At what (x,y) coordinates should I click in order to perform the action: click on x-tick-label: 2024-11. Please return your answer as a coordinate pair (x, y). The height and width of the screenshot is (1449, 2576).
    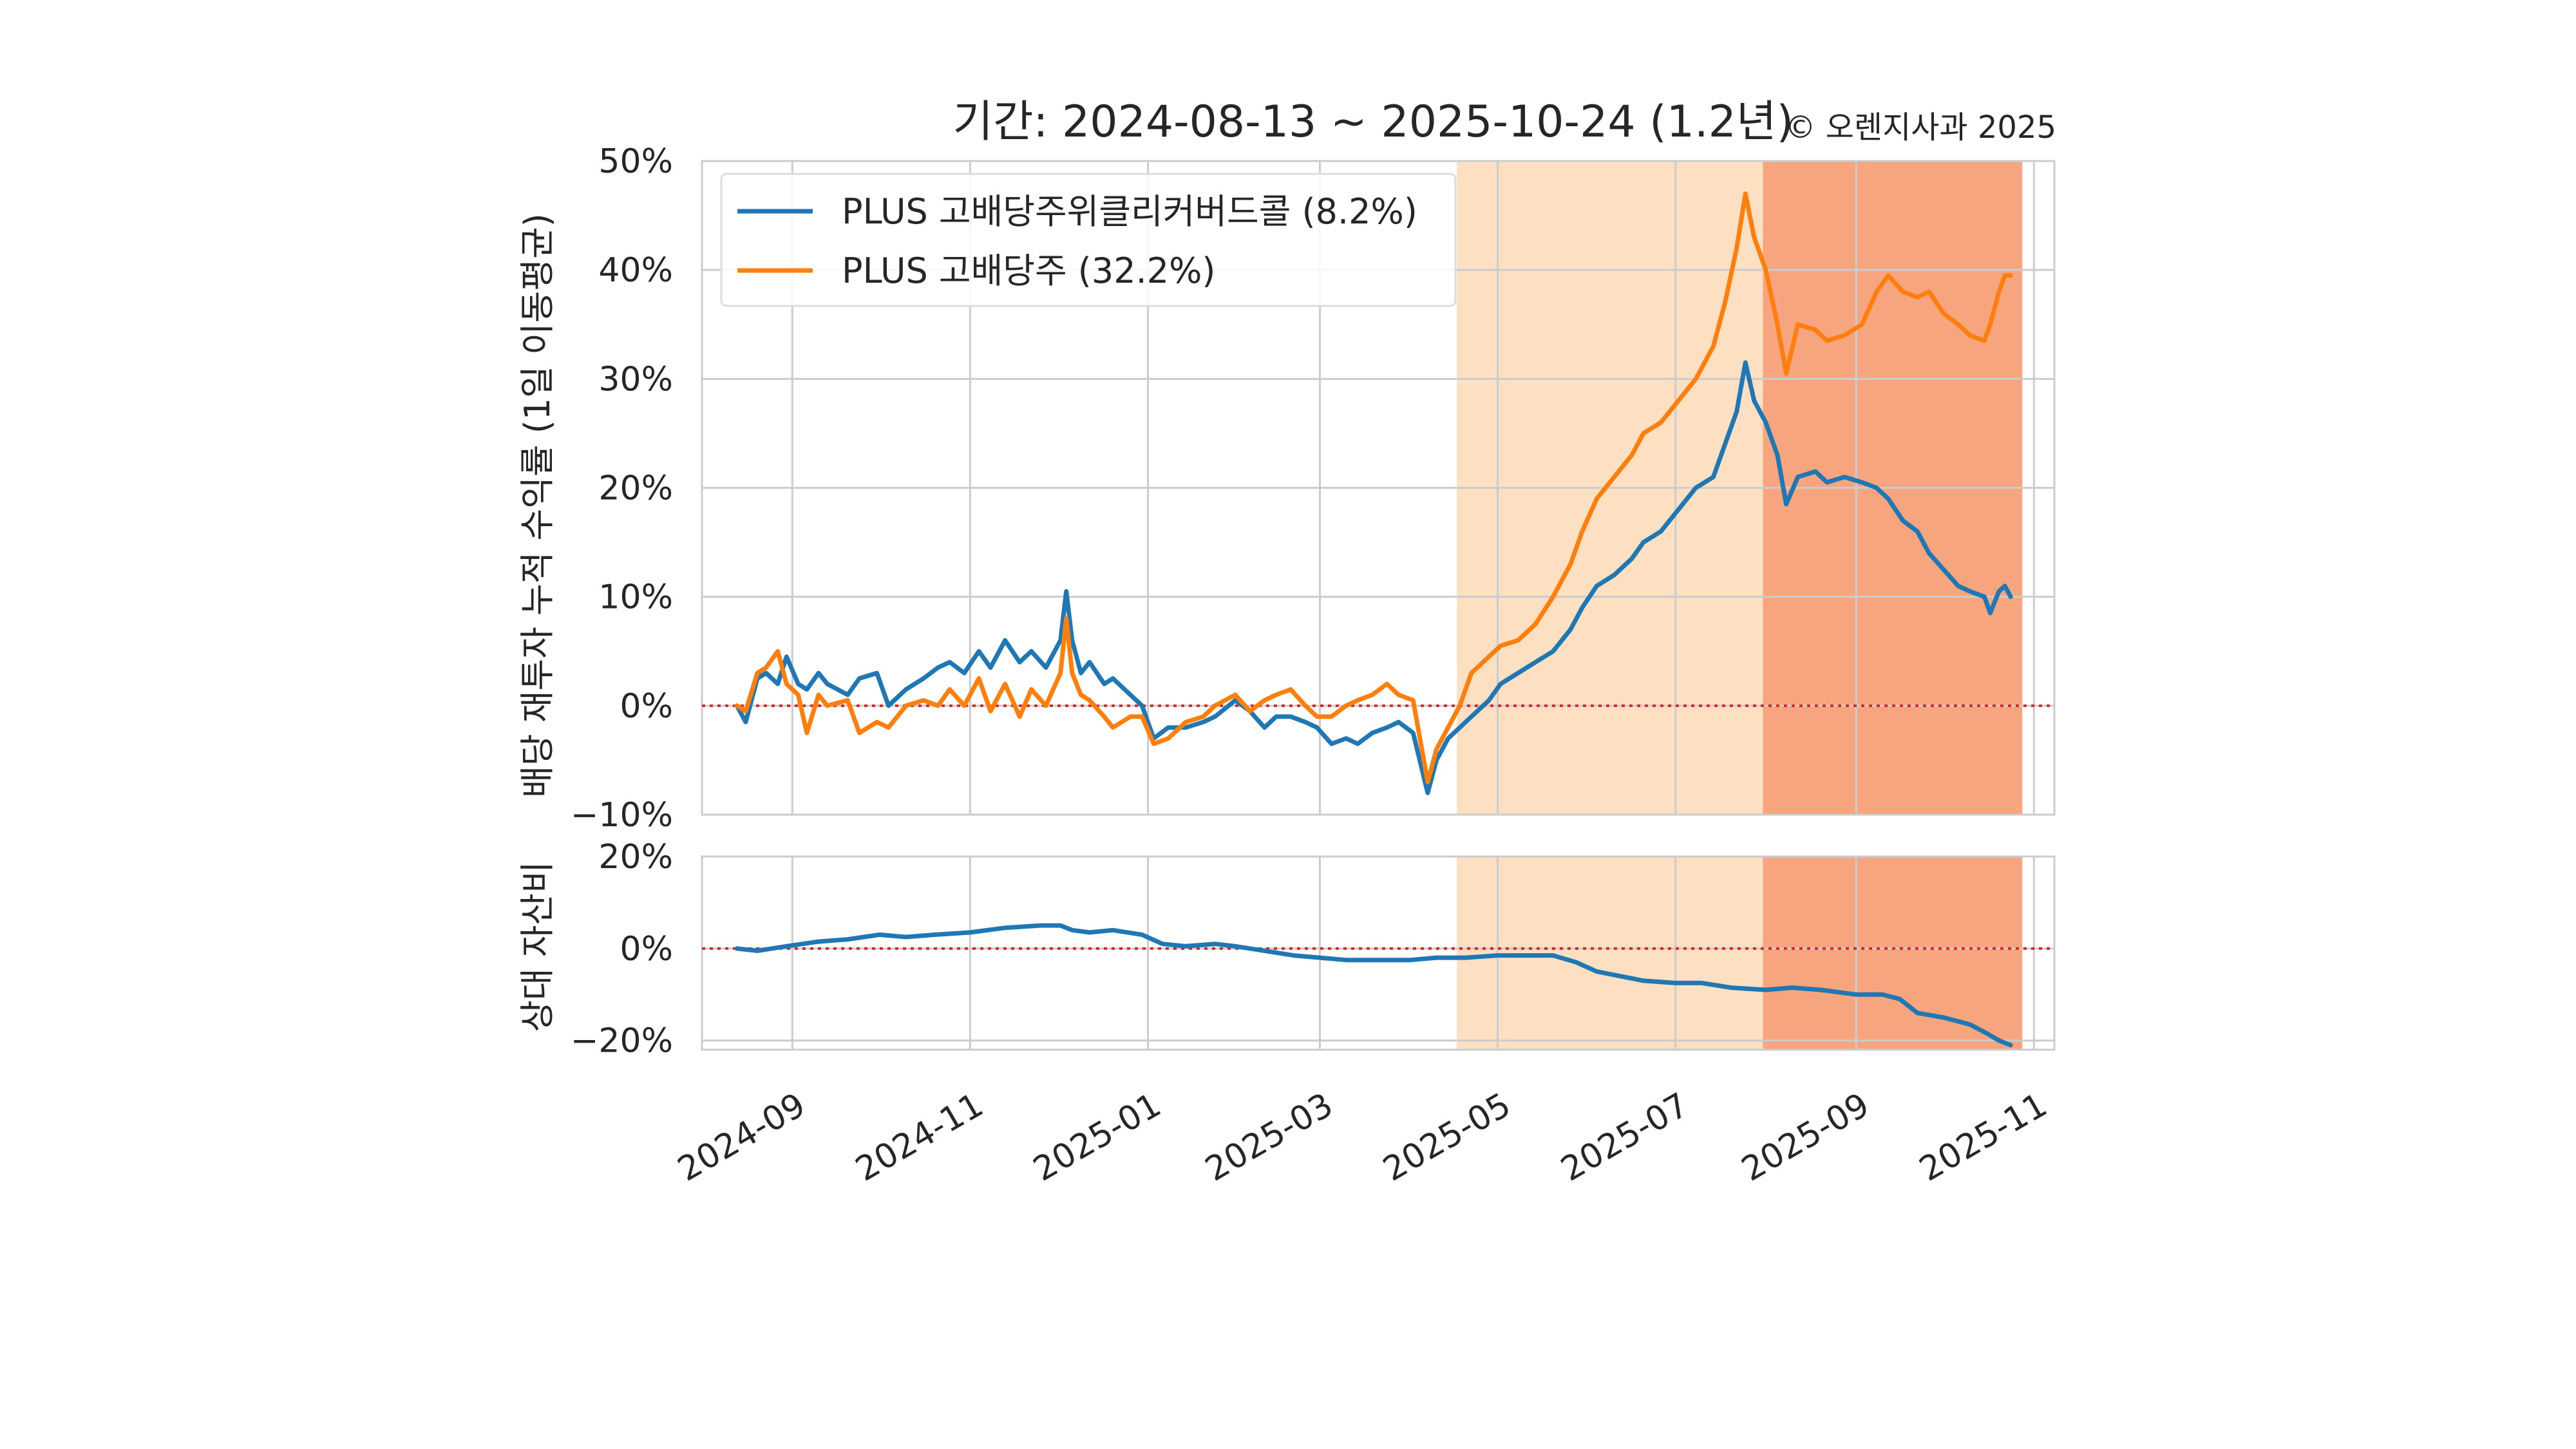
    Looking at the image, I should click on (919, 1137).